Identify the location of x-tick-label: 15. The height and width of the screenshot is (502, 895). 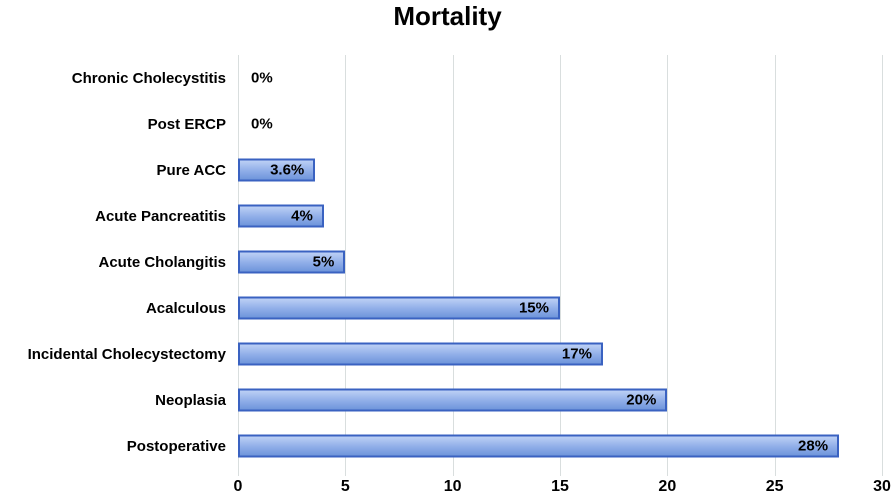
(560, 486).